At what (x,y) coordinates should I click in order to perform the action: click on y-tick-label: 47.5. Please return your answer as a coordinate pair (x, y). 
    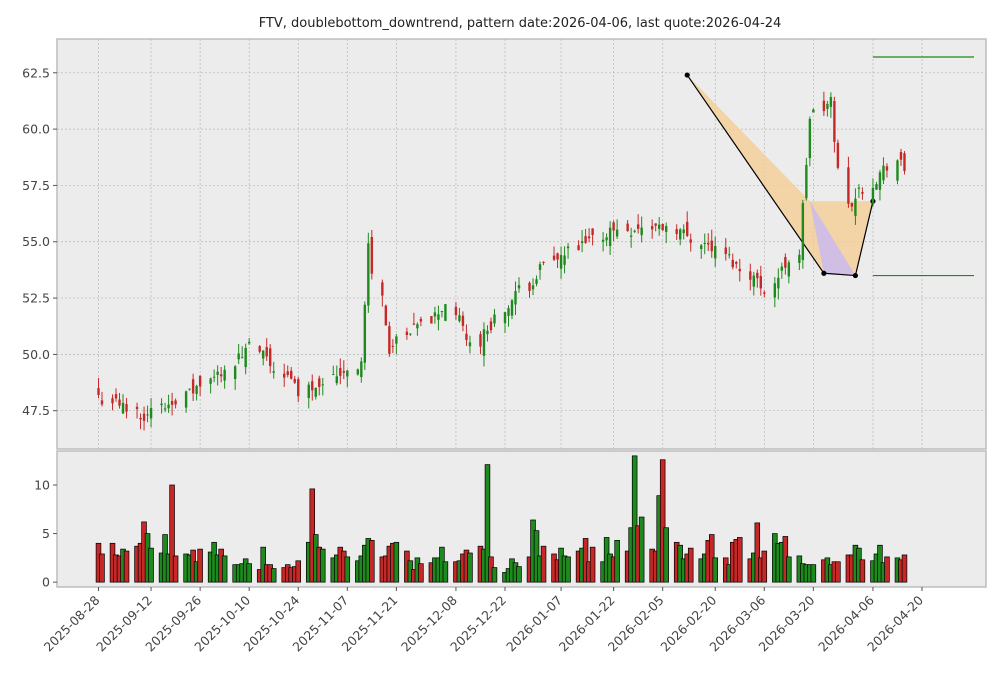
    Looking at the image, I should click on (36, 410).